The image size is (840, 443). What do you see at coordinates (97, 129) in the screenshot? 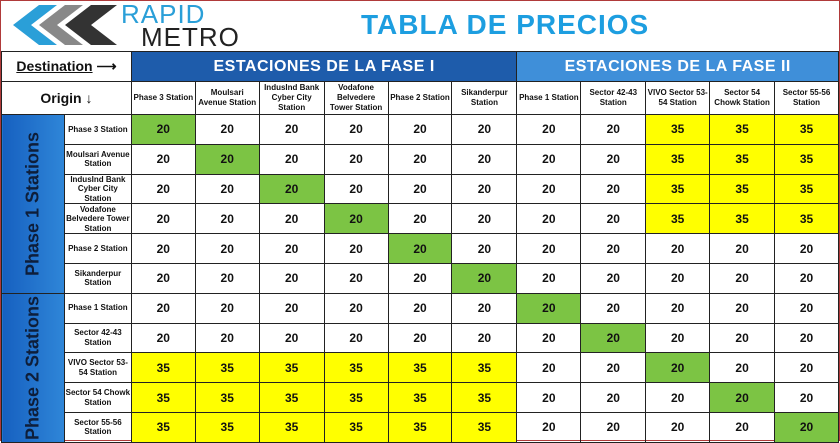
I see `origin-station-label: Phase 3 Station` at bounding box center [97, 129].